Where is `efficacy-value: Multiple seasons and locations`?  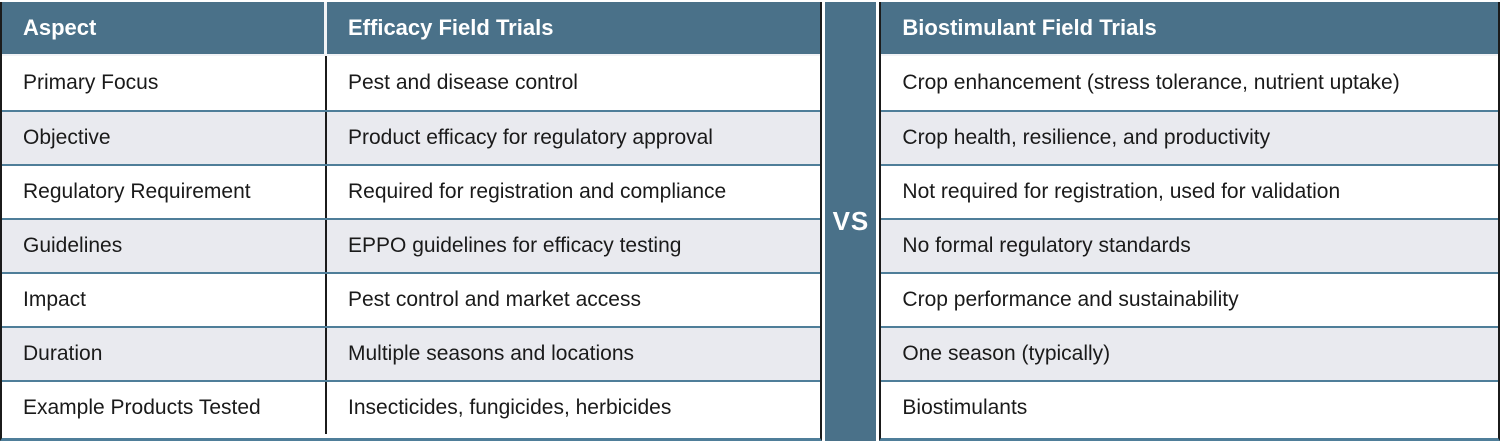 efficacy-value: Multiple seasons and locations is located at coordinates (491, 353).